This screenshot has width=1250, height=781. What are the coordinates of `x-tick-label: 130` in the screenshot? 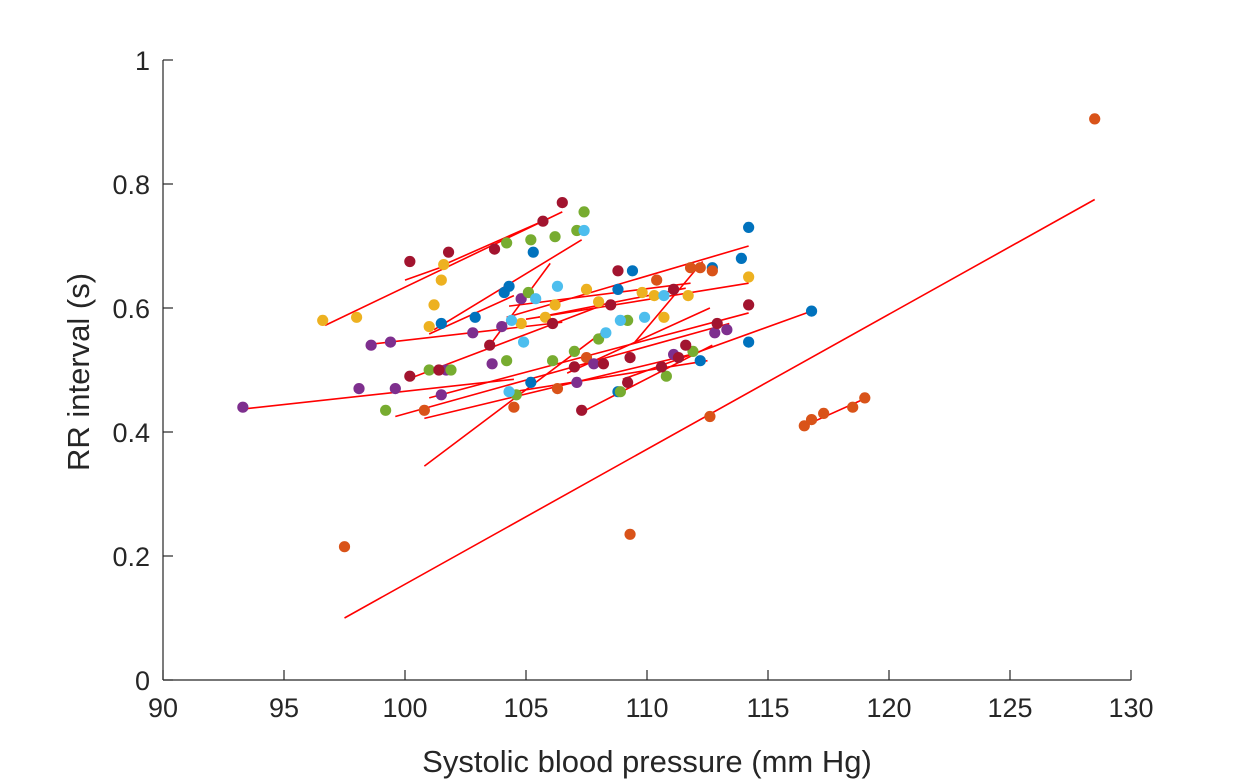 It's located at (1130, 708).